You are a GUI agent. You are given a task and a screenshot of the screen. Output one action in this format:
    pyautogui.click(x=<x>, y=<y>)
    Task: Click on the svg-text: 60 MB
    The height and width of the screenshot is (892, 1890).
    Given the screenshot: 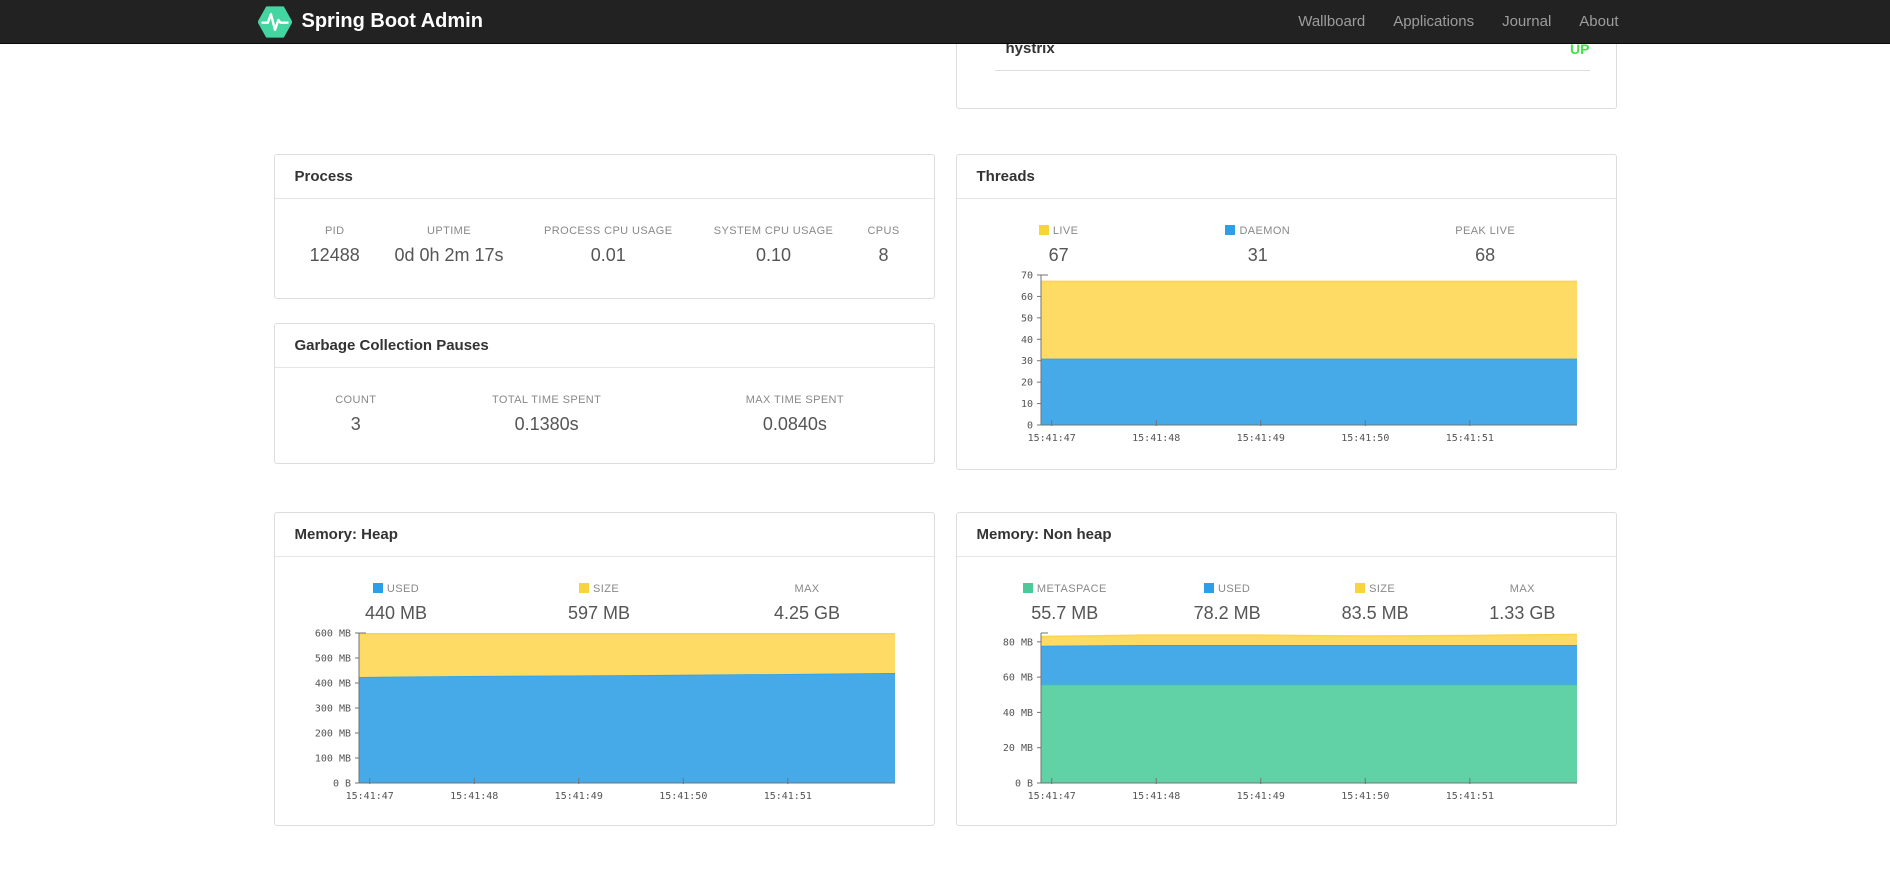 What is the action you would take?
    pyautogui.click(x=1017, y=678)
    